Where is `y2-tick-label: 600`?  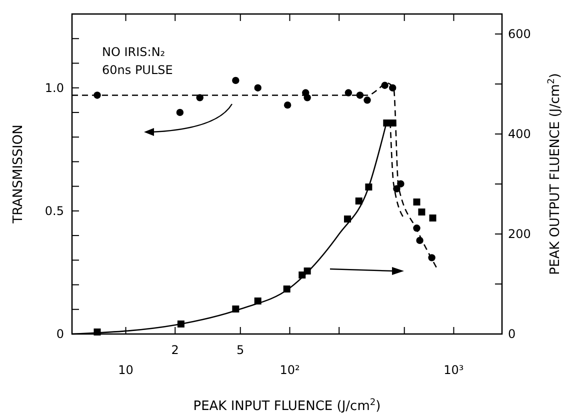
y2-tick-label: 600 is located at coordinates (519, 34).